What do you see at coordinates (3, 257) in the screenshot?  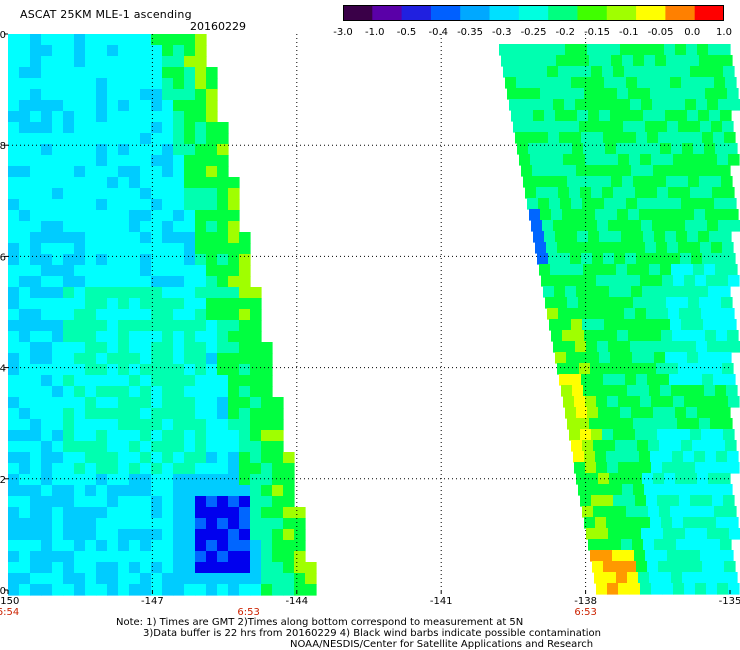 I see `y-axis-tick-label: 6` at bounding box center [3, 257].